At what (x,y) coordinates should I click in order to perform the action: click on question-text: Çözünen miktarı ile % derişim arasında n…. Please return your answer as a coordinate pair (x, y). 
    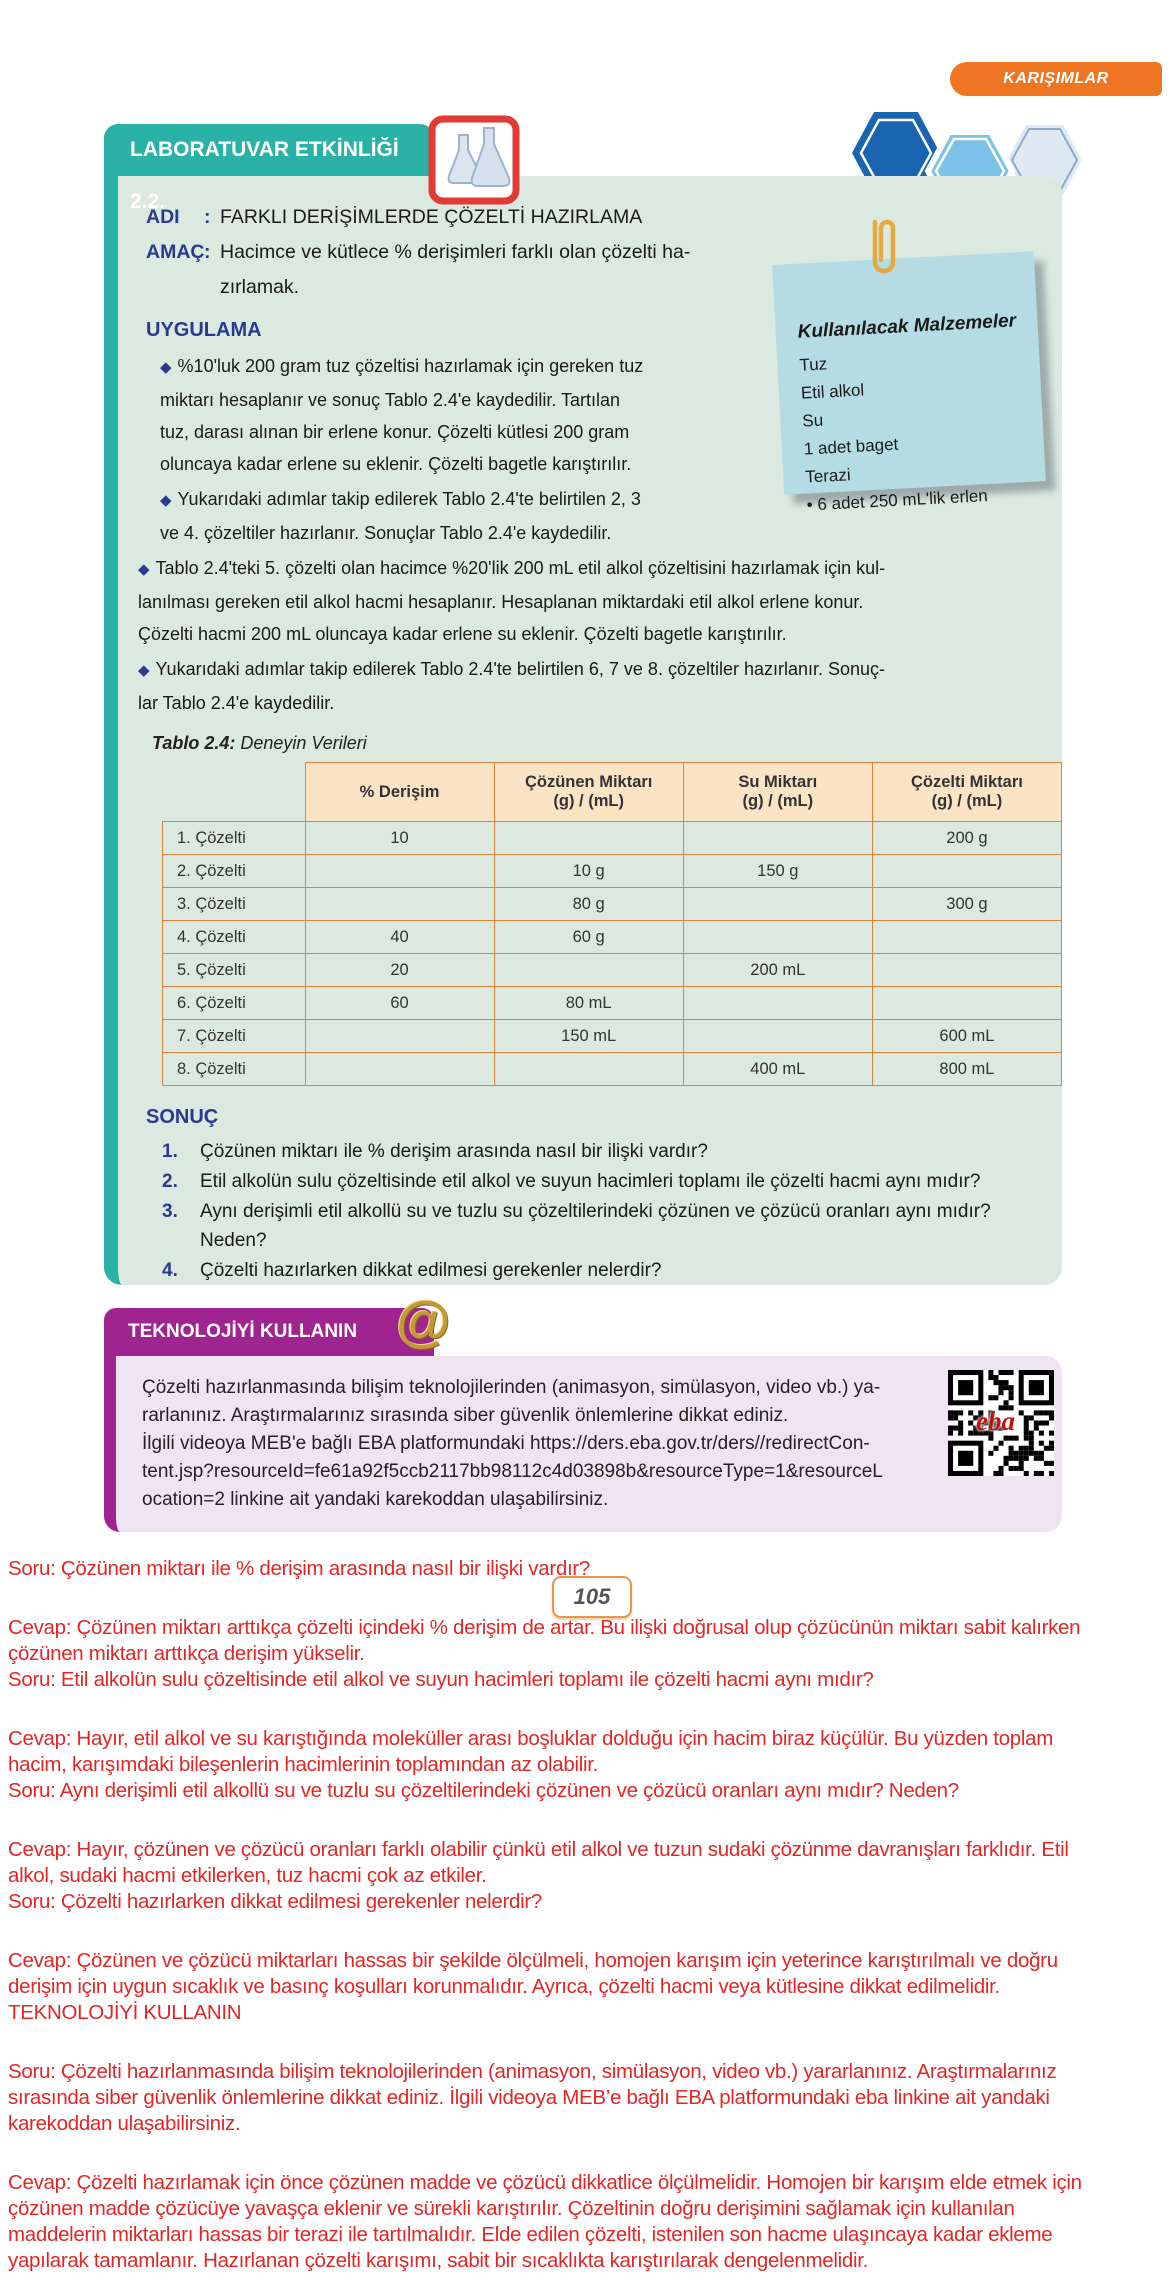
    Looking at the image, I should click on (454, 1151).